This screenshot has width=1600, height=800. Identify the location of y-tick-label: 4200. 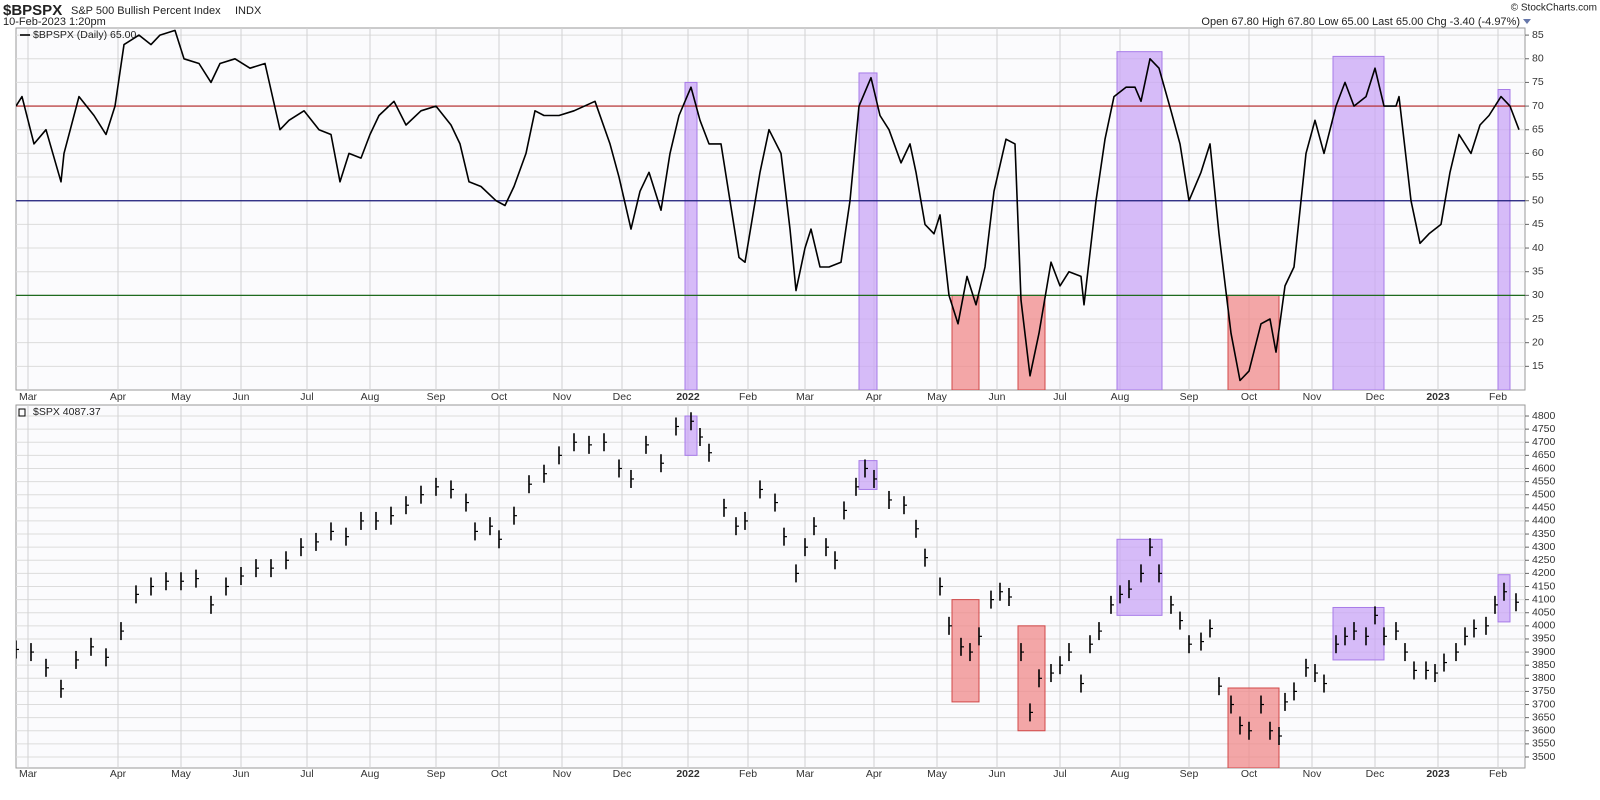
(1544, 573).